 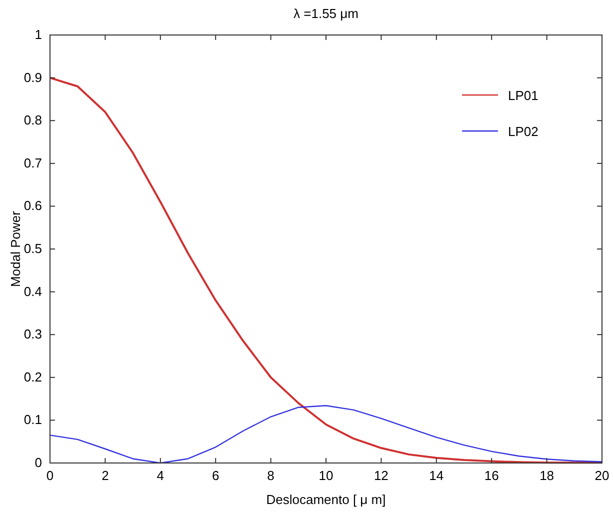 What do you see at coordinates (50, 475) in the screenshot?
I see `x-tick-label: 0` at bounding box center [50, 475].